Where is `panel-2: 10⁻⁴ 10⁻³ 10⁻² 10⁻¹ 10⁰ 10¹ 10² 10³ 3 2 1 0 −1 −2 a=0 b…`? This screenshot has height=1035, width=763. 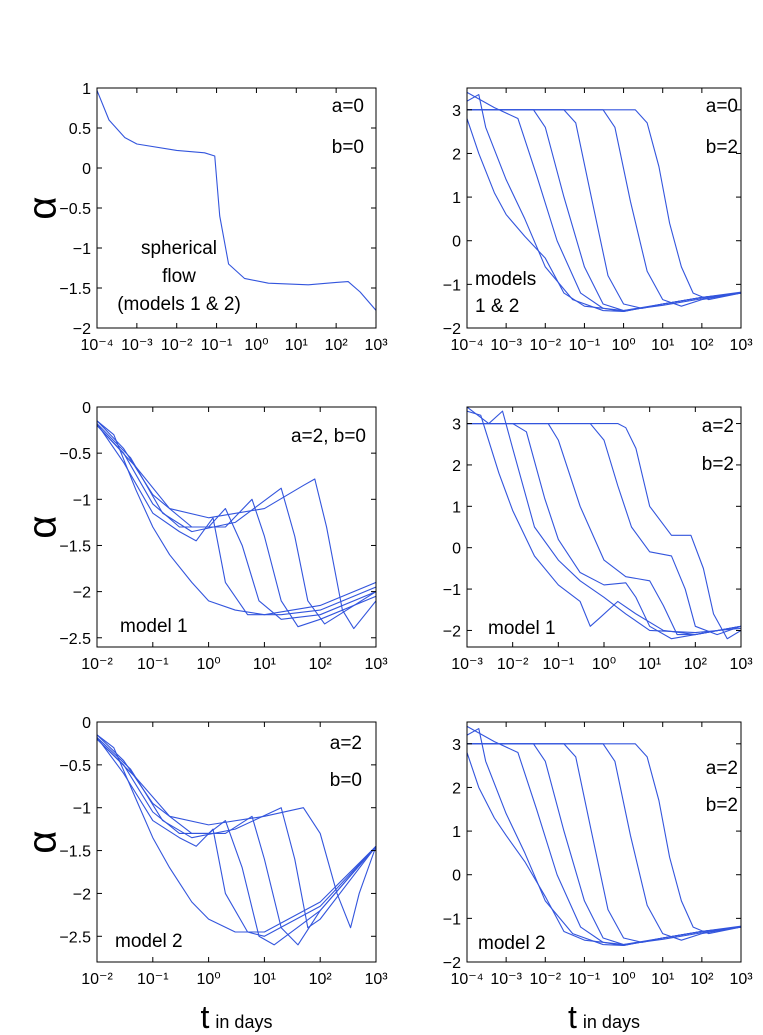
panel-2: 10⁻⁴ 10⁻³ 10⁻² 10⁻¹ 10⁰ 10¹ 10² 10³ 3 2 1 0 −1 −2 a=0 b… is located at coordinates (598, 220).